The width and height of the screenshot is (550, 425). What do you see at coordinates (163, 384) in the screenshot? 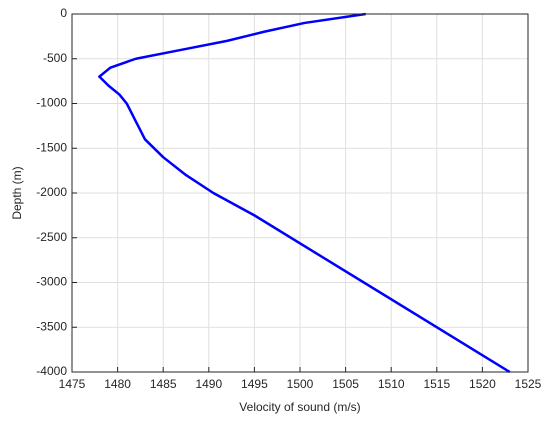
I see `x-tick-label: 1485` at bounding box center [163, 384].